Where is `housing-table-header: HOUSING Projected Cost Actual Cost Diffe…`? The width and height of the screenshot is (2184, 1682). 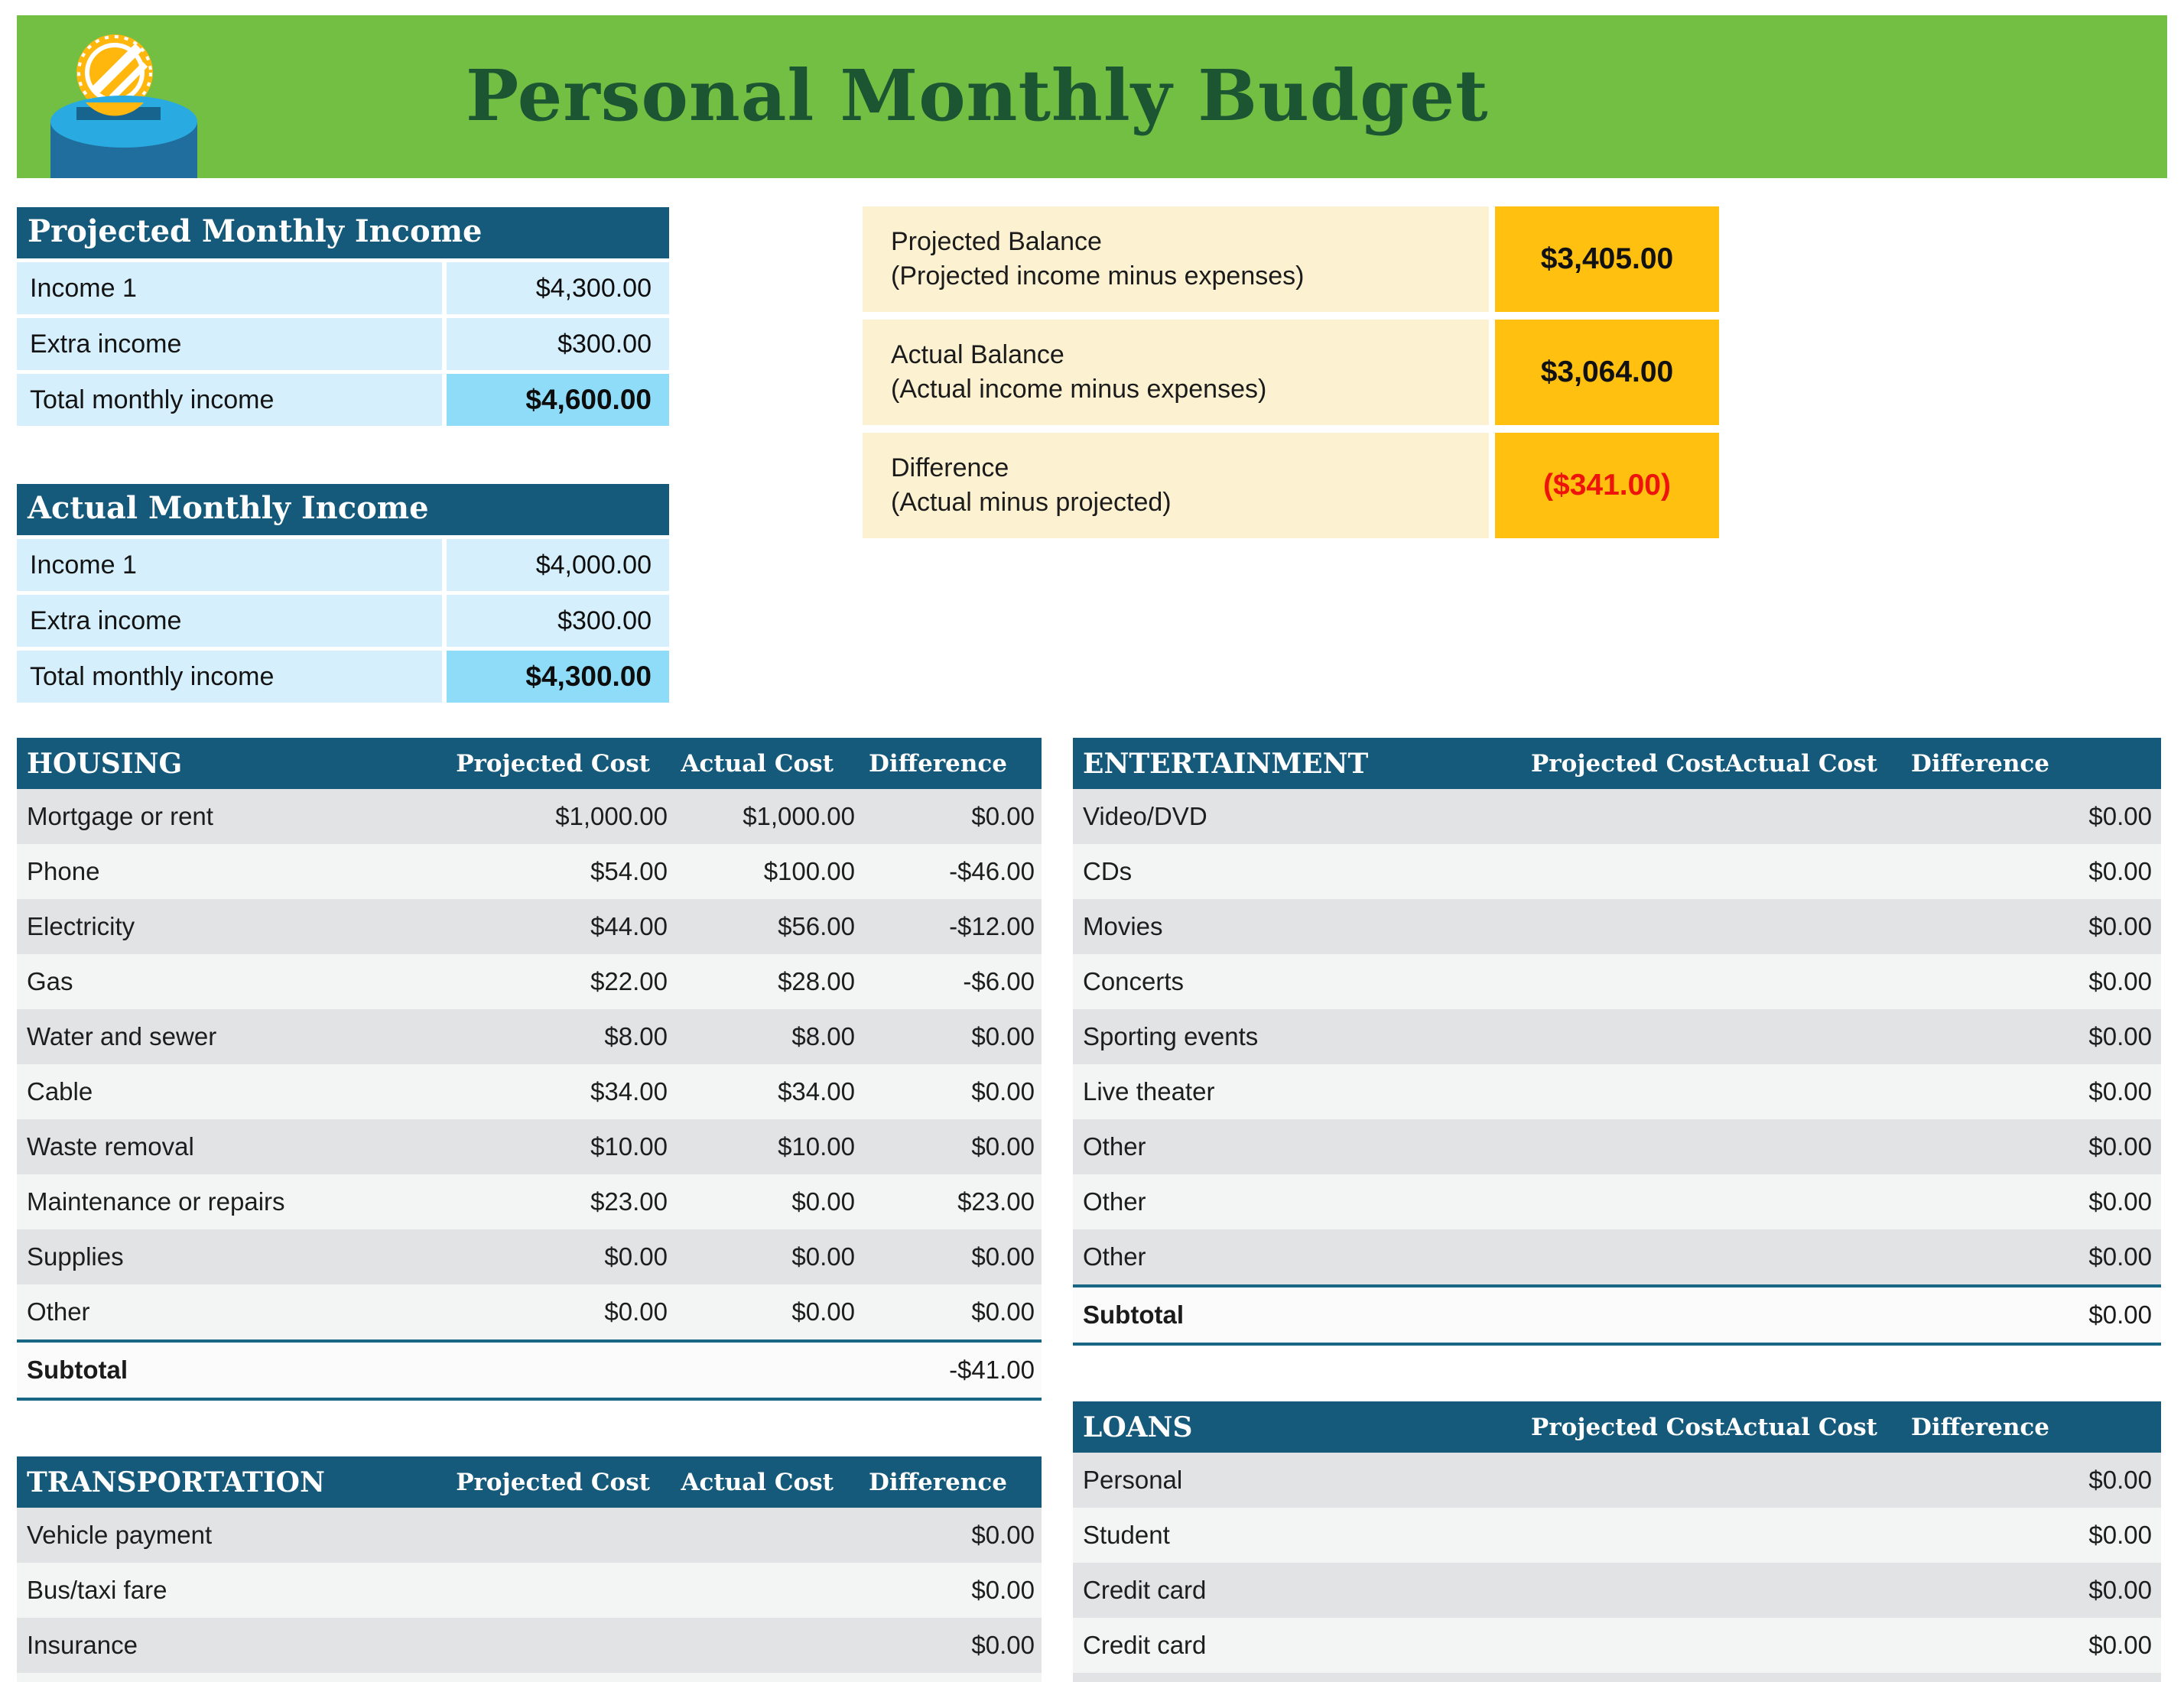
housing-table-header: HOUSING Projected Cost Actual Cost Diffe… is located at coordinates (529, 763).